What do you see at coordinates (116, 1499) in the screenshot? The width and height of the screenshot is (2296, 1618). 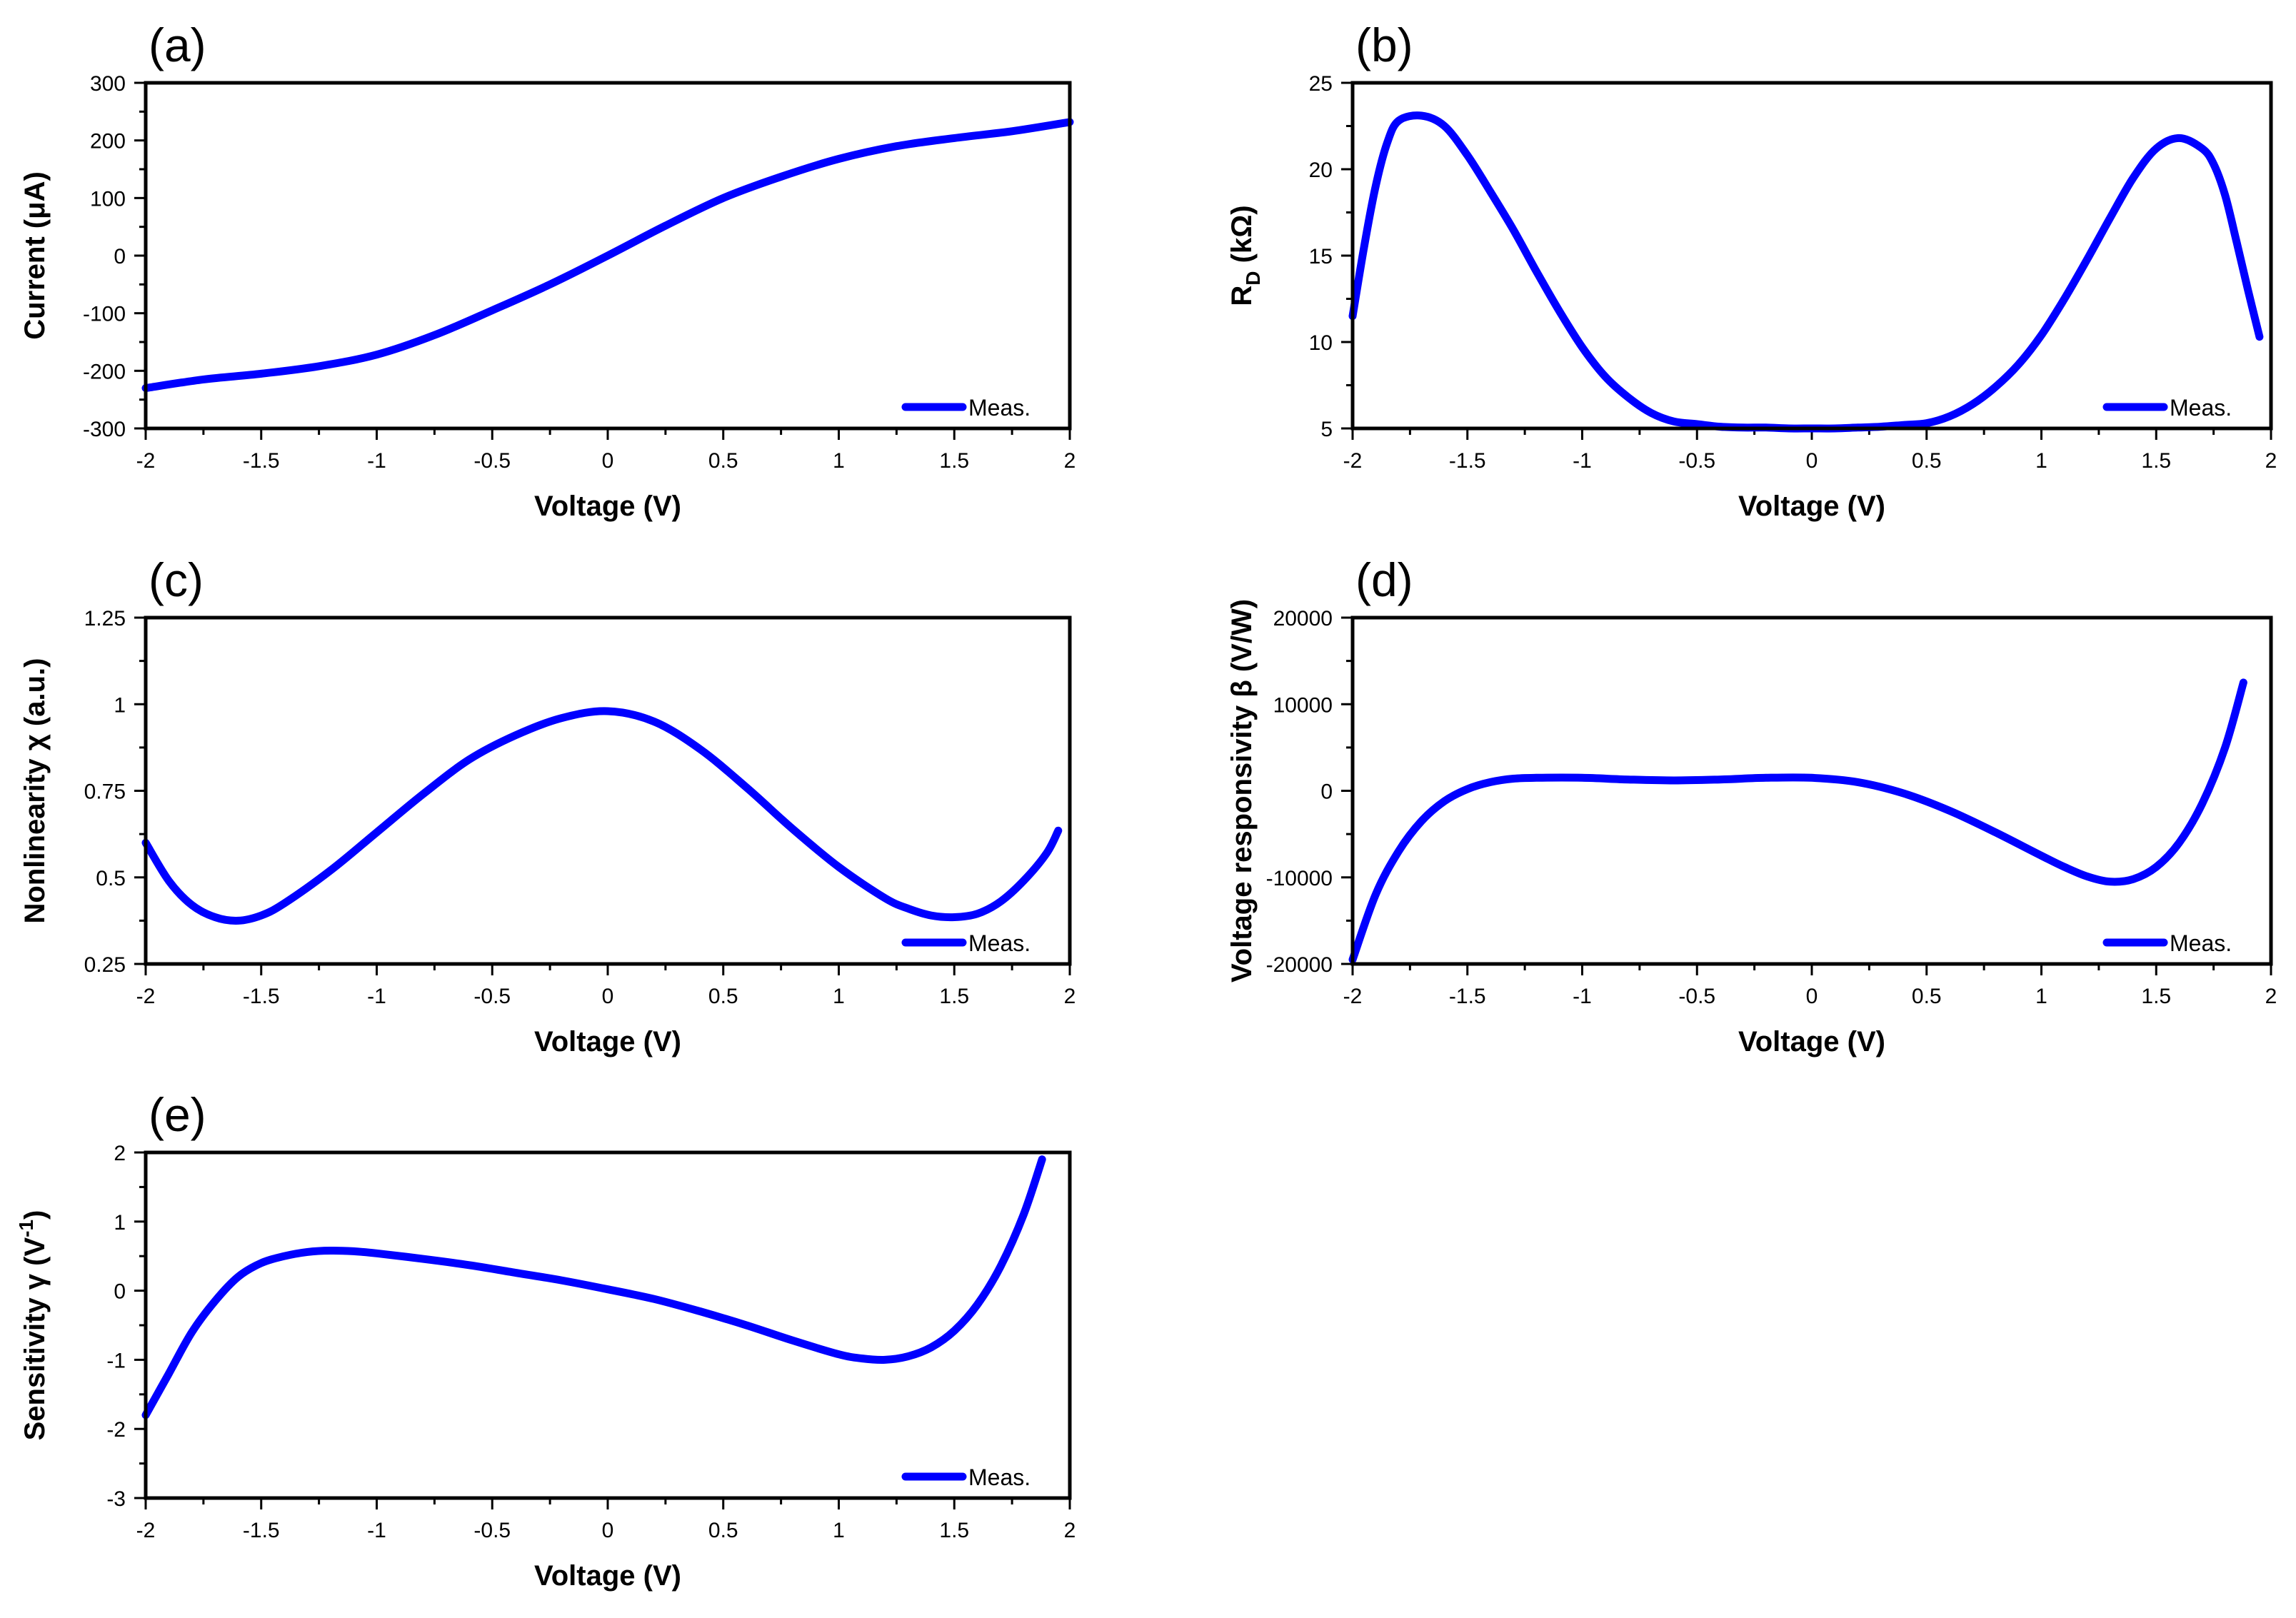 I see `y-tick-label: -3` at bounding box center [116, 1499].